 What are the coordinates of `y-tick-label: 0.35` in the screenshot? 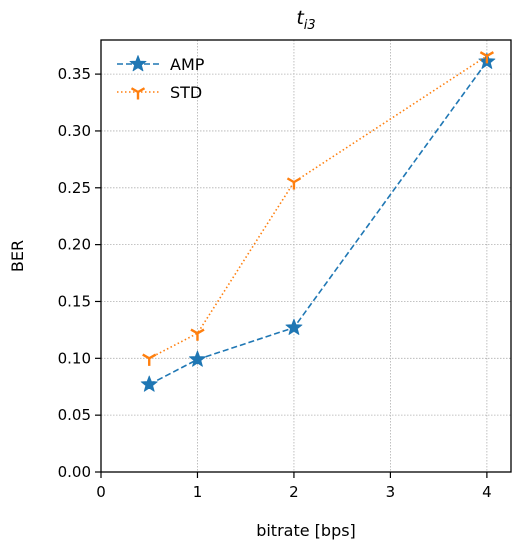 It's located at (74, 74).